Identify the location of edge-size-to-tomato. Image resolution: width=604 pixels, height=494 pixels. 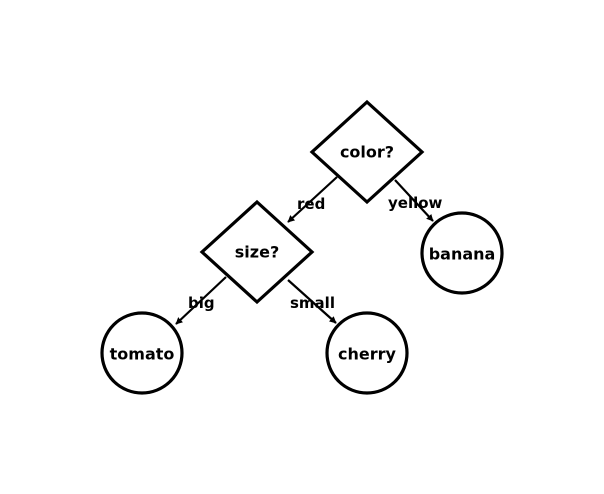
(201, 300).